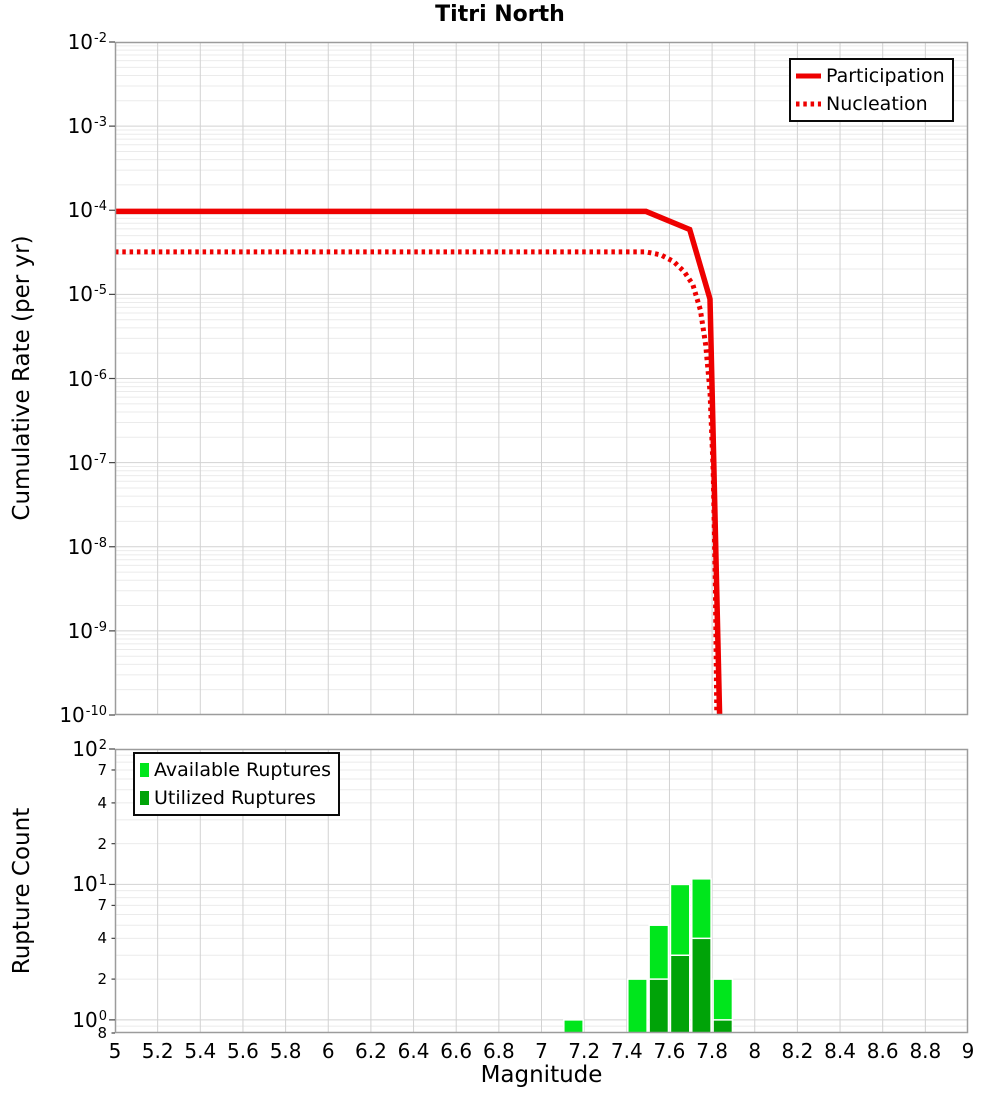 The width and height of the screenshot is (1000, 1100). What do you see at coordinates (456, 1051) in the screenshot?
I see `x-tick-label: 6.6` at bounding box center [456, 1051].